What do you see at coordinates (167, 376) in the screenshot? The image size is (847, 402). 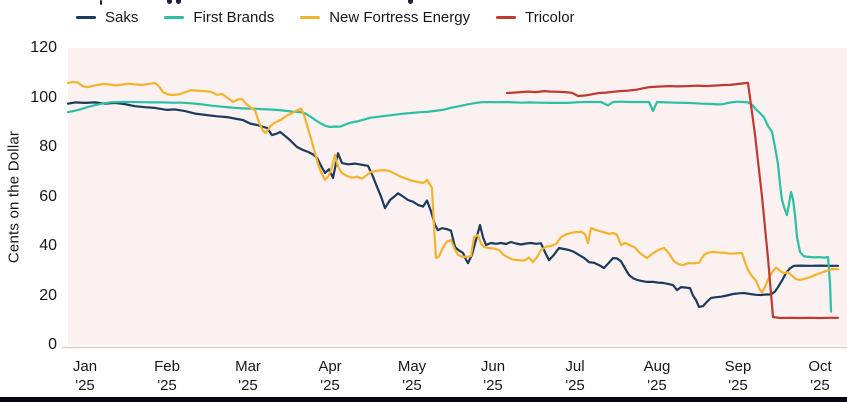 I see `x-tick-label-feb: Feb '25` at bounding box center [167, 376].